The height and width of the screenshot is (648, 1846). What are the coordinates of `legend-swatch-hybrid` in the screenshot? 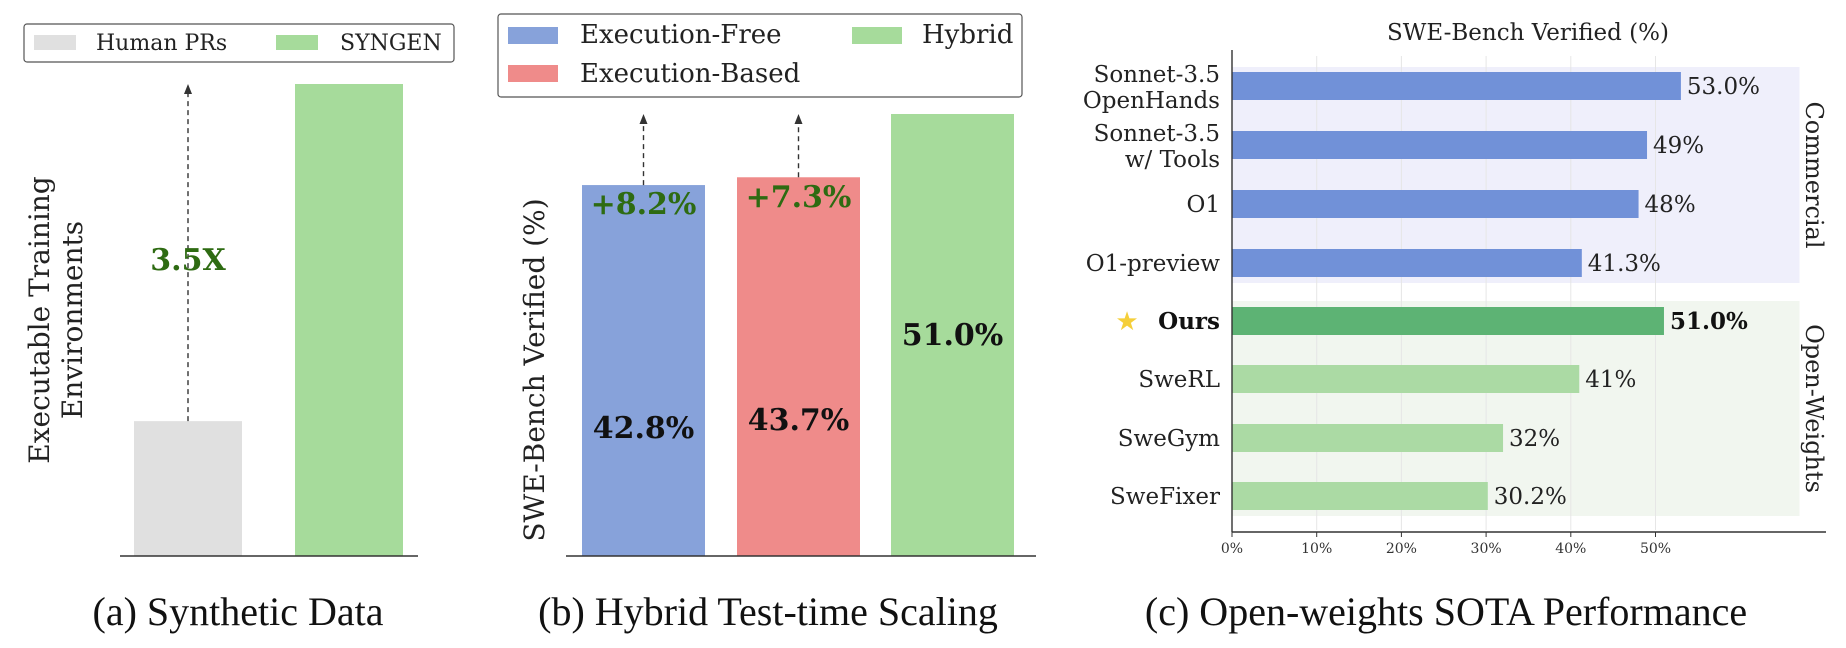 It's located at (877, 35).